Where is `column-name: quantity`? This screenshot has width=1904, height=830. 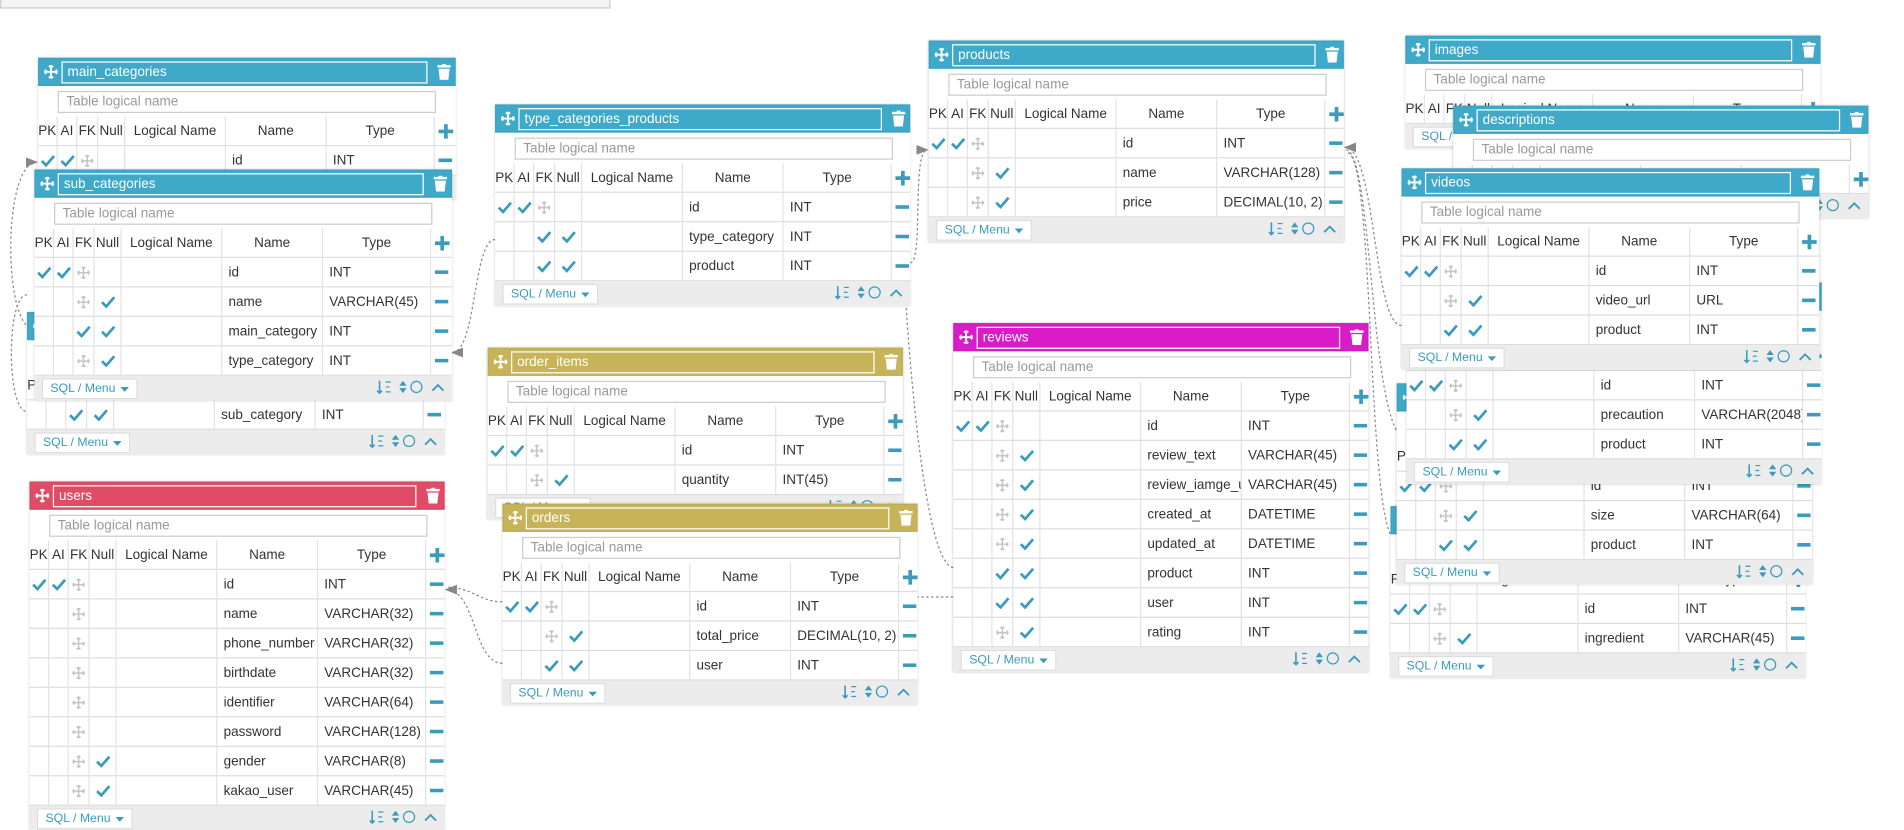
column-name: quantity is located at coordinates (726, 479).